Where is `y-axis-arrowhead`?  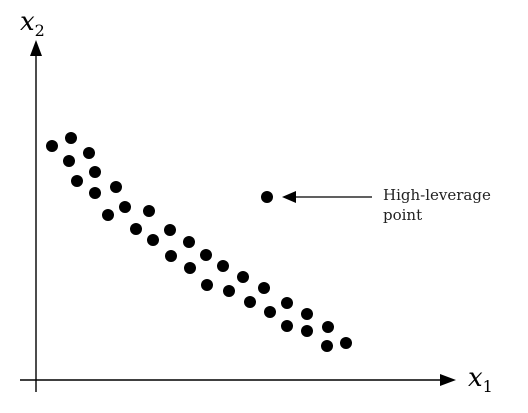 y-axis-arrowhead is located at coordinates (36, 48).